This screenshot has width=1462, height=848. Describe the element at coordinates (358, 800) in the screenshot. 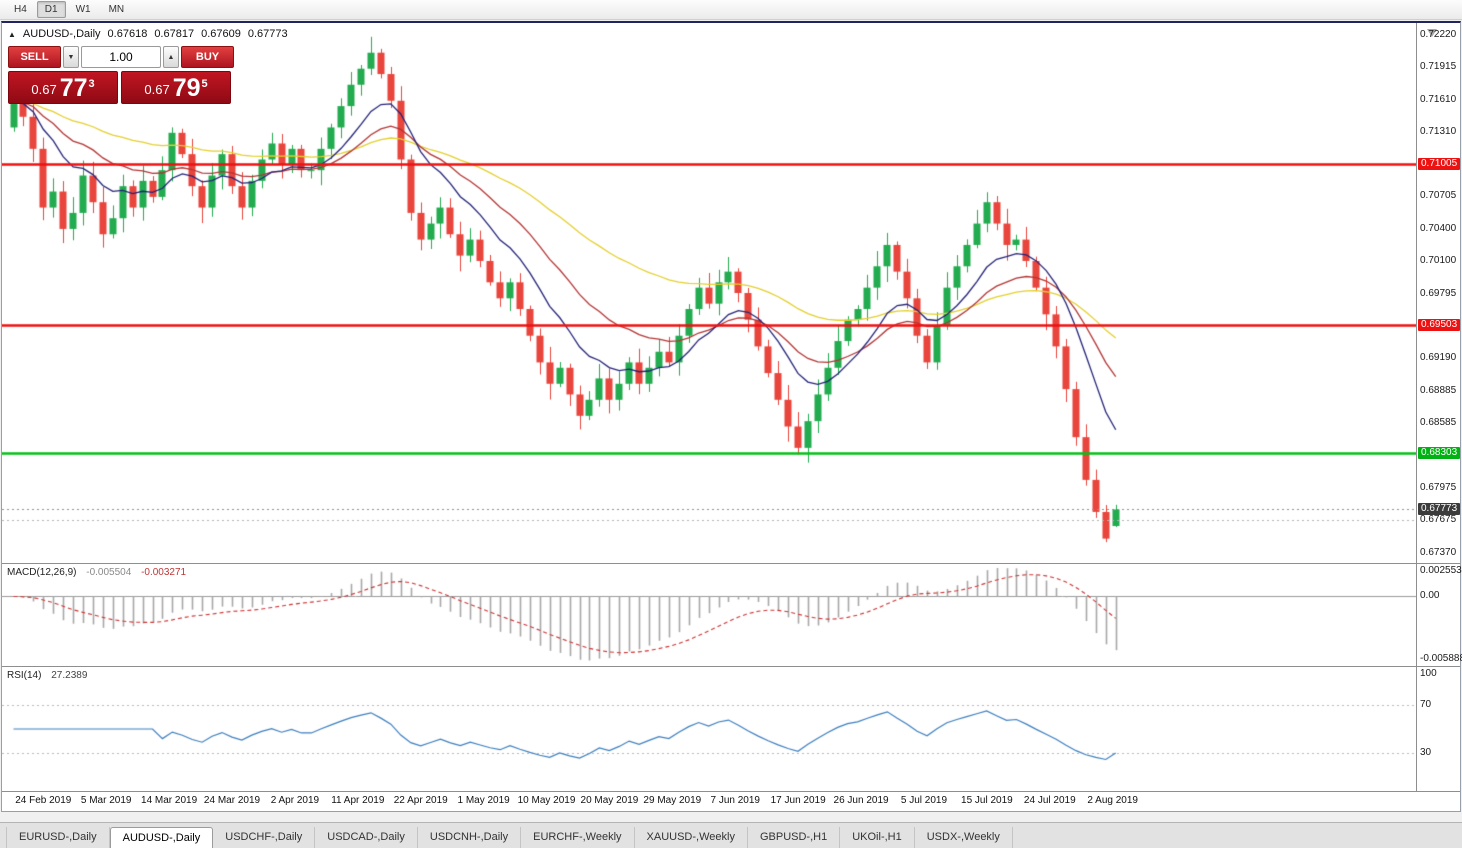

I see `date-axis-label: 11 Apr 2019` at that location.